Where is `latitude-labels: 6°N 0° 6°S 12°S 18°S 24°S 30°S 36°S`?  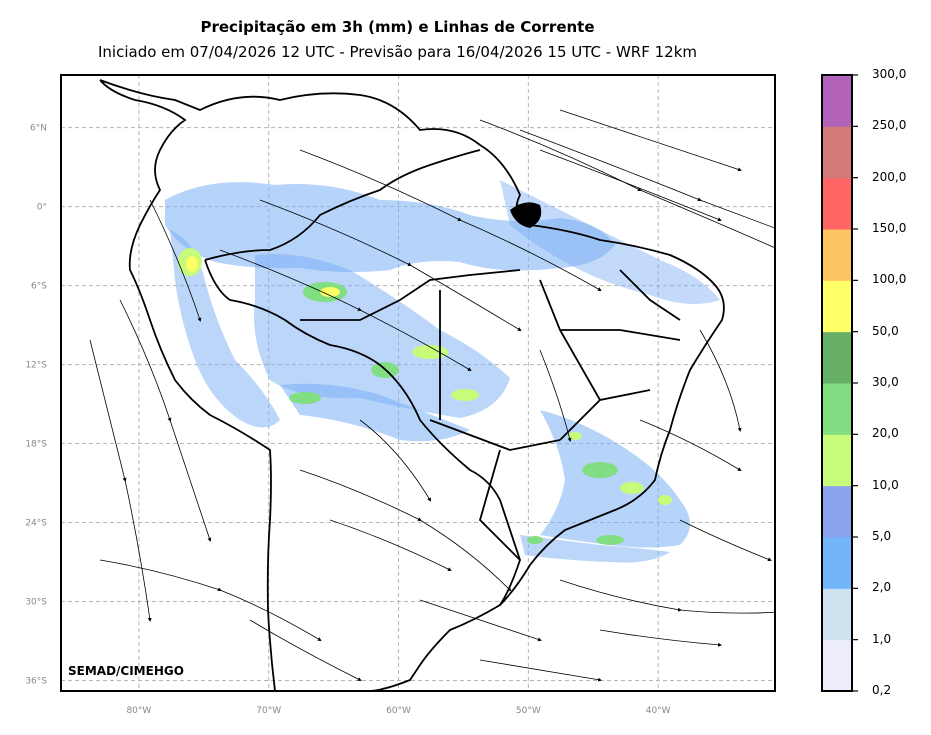
latitude-labels: 6°N 0° 6°S 12°S 18°S 24°S 30°S 36°S is located at coordinates (36, 405).